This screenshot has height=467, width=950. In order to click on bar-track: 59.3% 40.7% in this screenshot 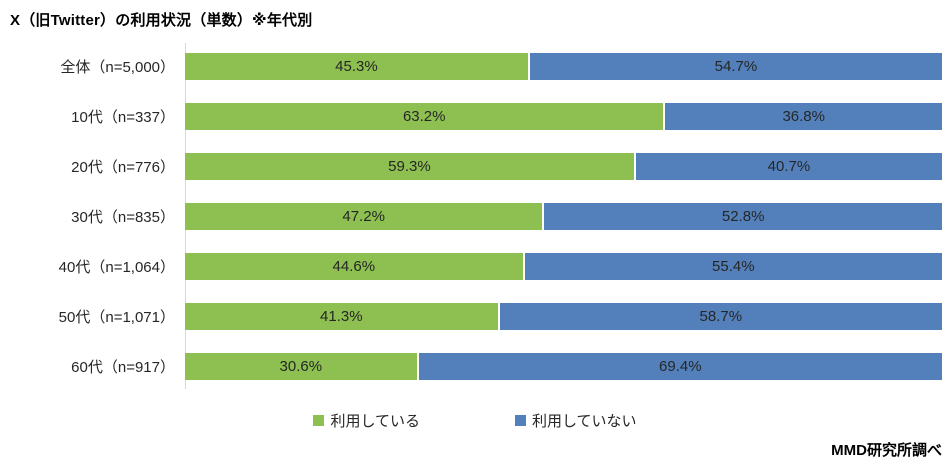, I will do `click(563, 166)`.